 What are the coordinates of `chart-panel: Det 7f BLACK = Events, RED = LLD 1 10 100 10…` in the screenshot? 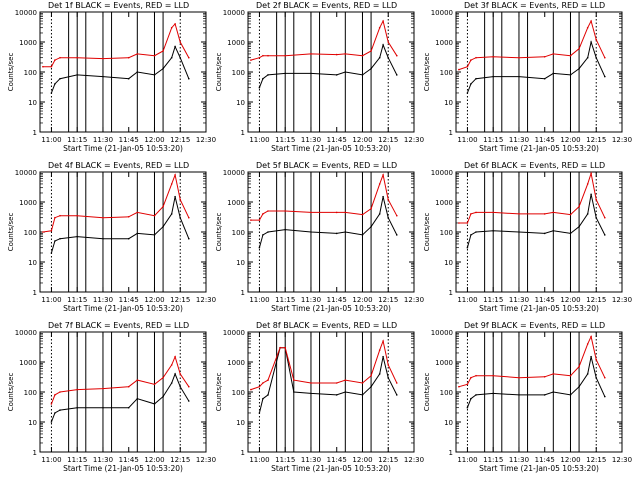 It's located at (111, 397).